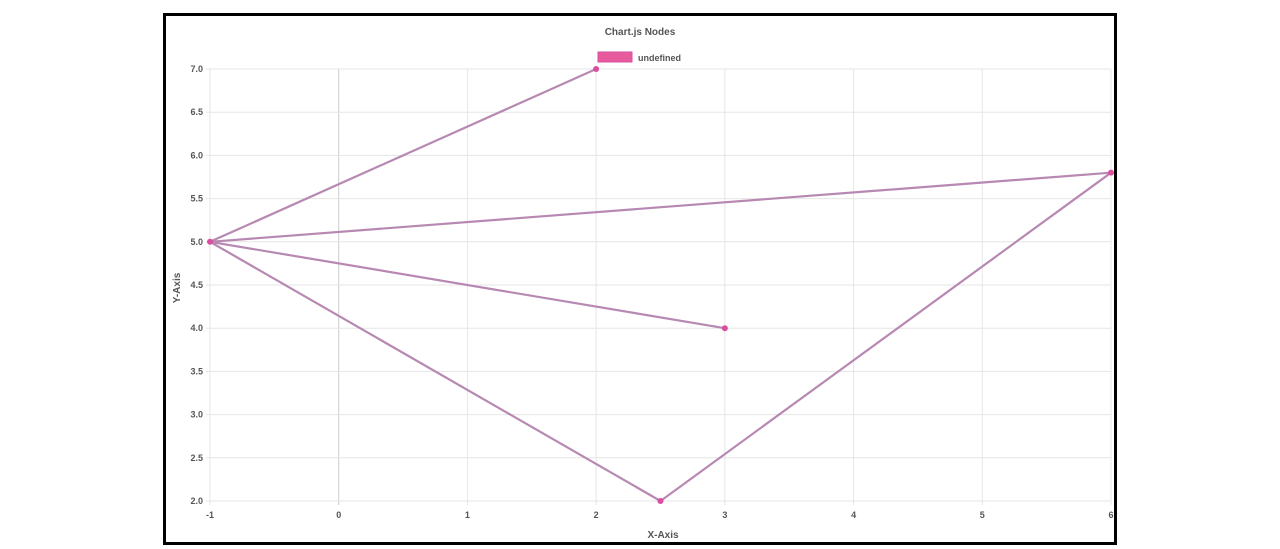 The image size is (1280, 549). I want to click on legend: undefined, so click(639, 57).